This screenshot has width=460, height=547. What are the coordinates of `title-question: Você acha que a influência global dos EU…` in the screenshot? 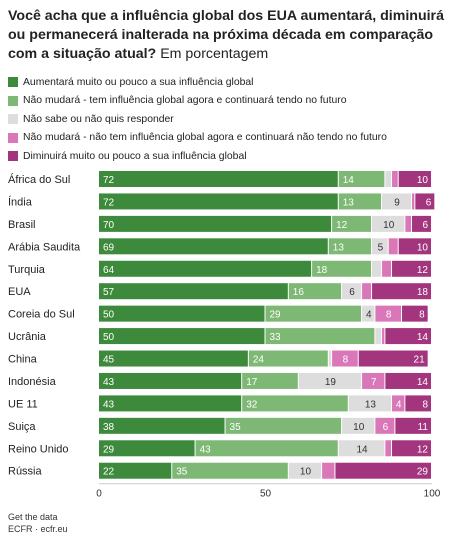 It's located at (226, 35).